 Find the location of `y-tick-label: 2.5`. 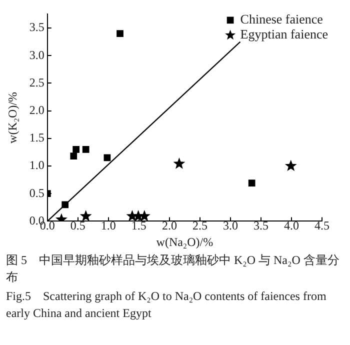

y-tick-label: 2.5 is located at coordinates (36, 82).